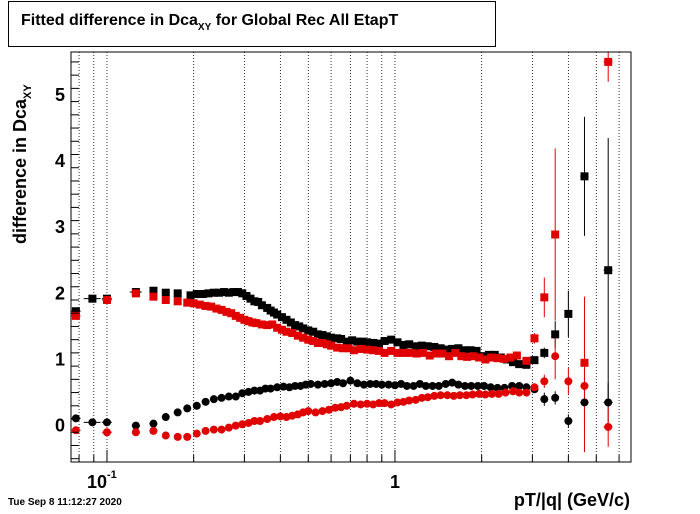 The height and width of the screenshot is (514, 700). What do you see at coordinates (97, 482) in the screenshot?
I see `x-tick-label: 10` at bounding box center [97, 482].